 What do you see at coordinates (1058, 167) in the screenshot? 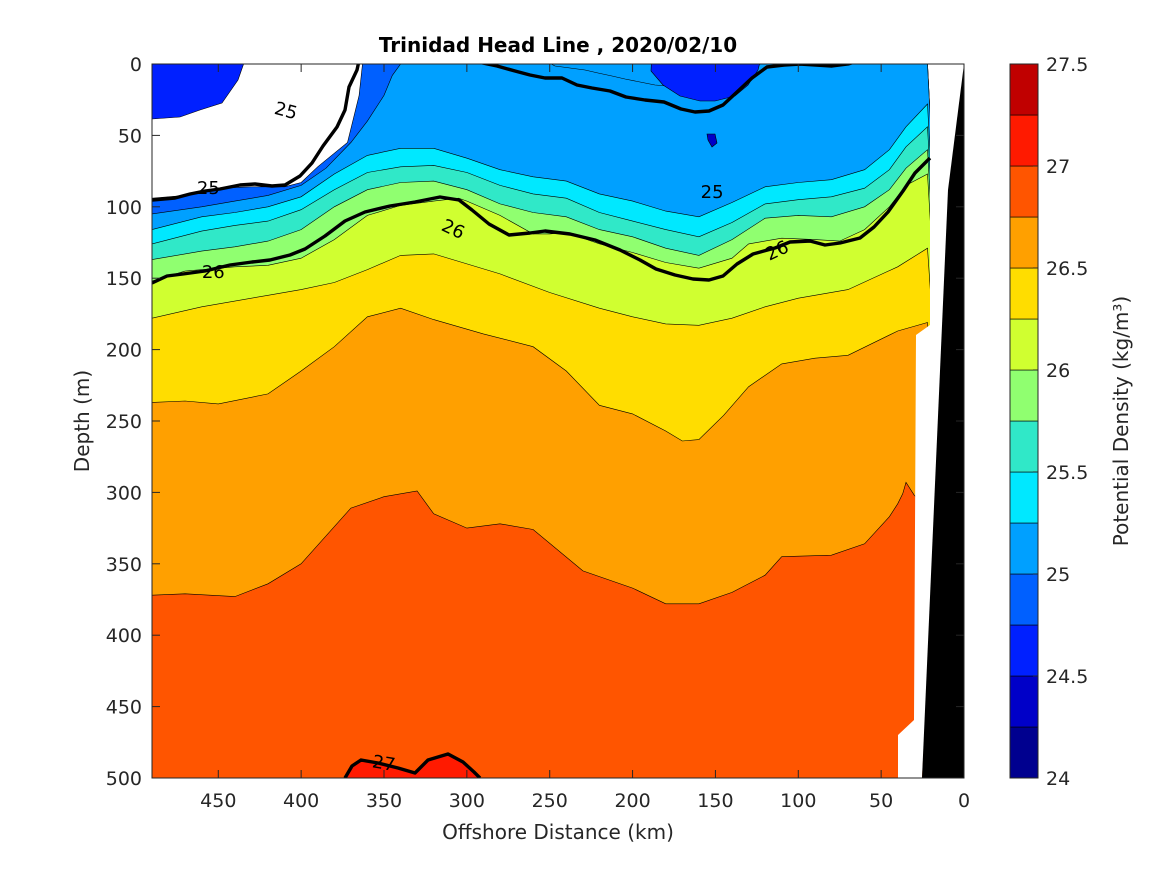
I see `colorbar-tick-label: 27` at bounding box center [1058, 167].